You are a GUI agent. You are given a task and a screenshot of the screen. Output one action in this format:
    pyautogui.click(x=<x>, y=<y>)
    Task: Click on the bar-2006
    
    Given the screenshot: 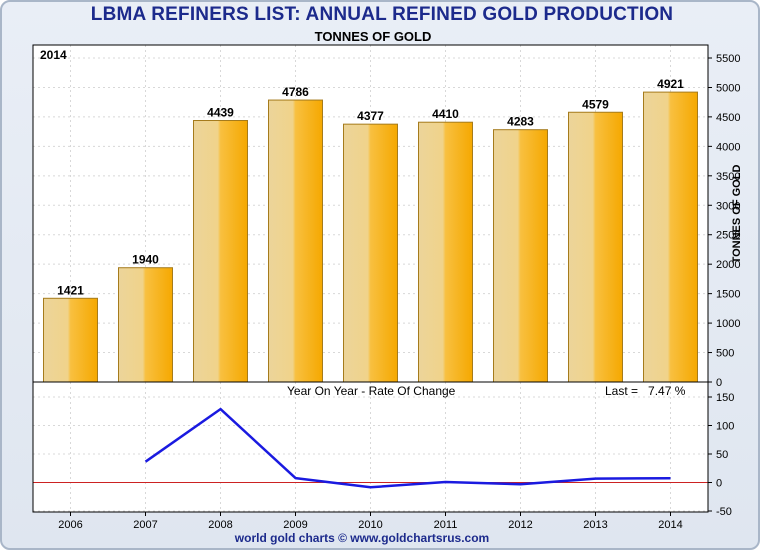 What is the action you would take?
    pyautogui.click(x=70, y=340)
    